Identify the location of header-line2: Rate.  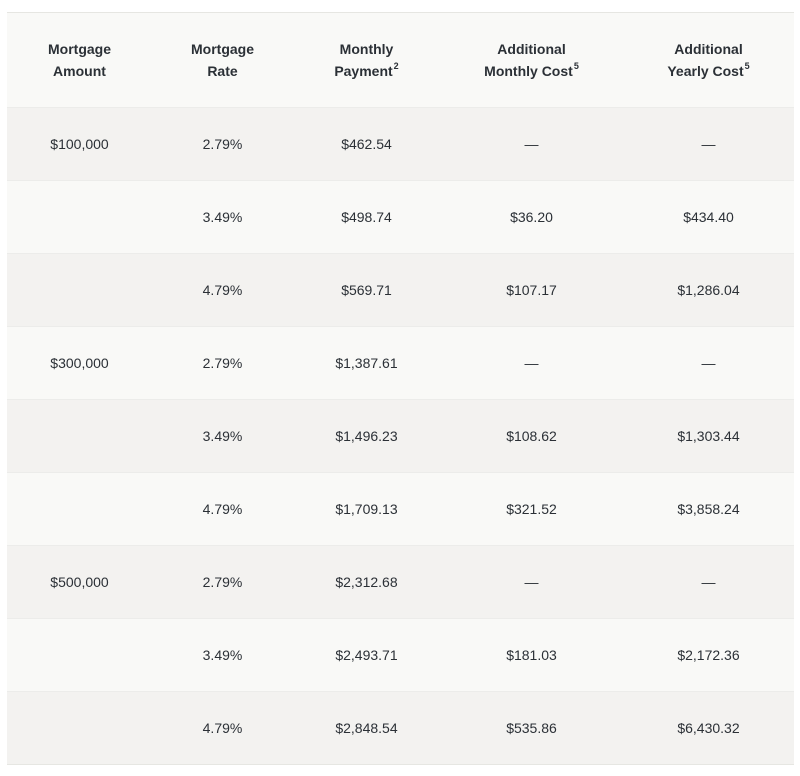
(222, 71).